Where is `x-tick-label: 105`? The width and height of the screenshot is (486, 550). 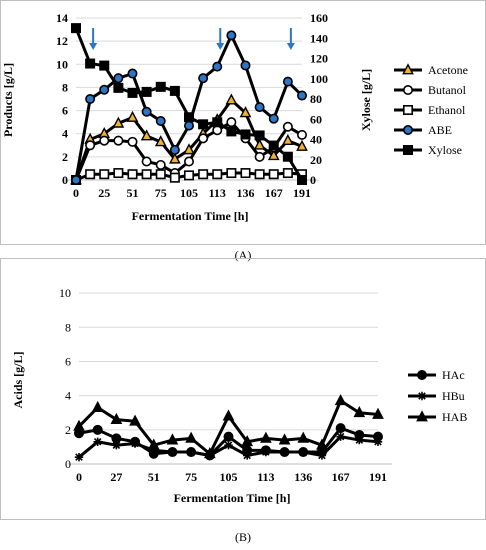 x-tick-label: 105 is located at coordinates (229, 477).